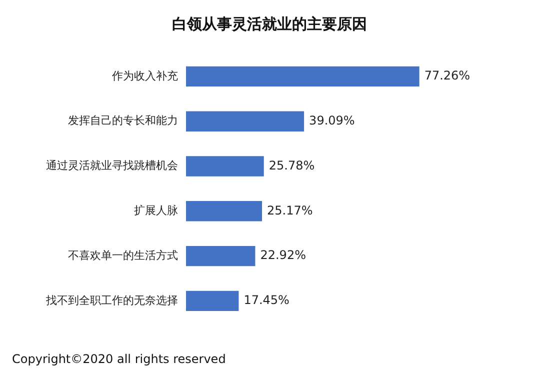 The image size is (539, 392). I want to click on data-label: 77.26%, so click(447, 75).